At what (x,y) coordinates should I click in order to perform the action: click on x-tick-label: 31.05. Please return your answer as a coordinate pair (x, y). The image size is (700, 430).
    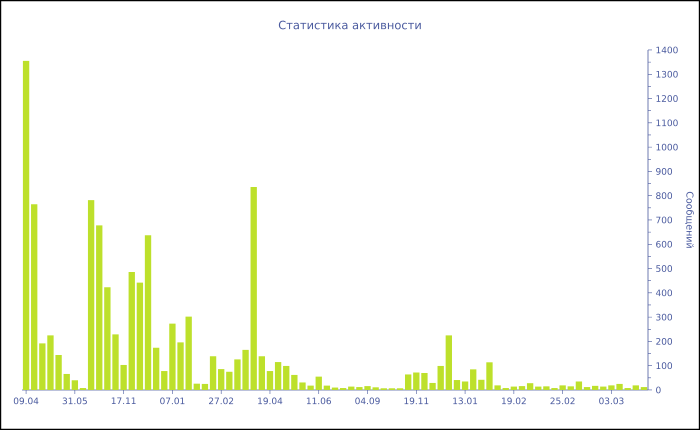
    Looking at the image, I should click on (74, 401).